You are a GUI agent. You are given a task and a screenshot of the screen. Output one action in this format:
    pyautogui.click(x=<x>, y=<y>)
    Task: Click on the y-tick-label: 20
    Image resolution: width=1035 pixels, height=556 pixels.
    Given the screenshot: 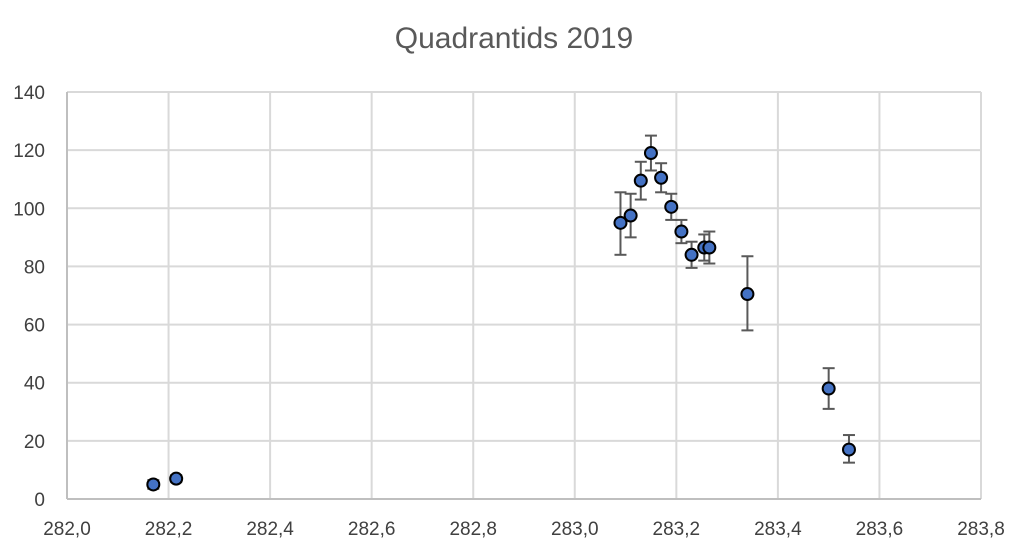 What is the action you would take?
    pyautogui.click(x=34, y=442)
    